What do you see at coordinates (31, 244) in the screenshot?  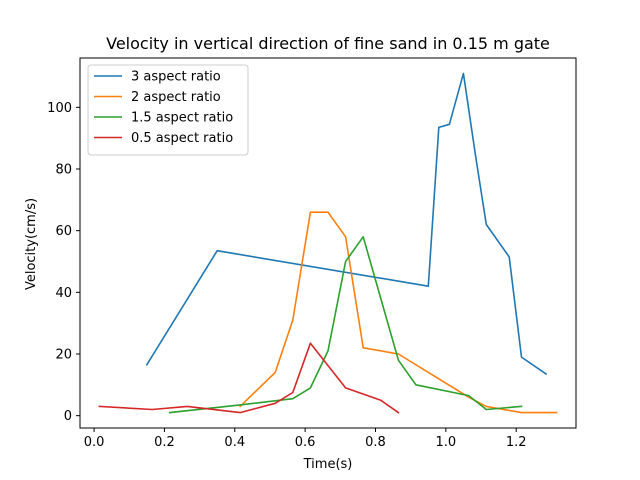 I see `y-axis-label: Velocity(cm/s)` at bounding box center [31, 244].